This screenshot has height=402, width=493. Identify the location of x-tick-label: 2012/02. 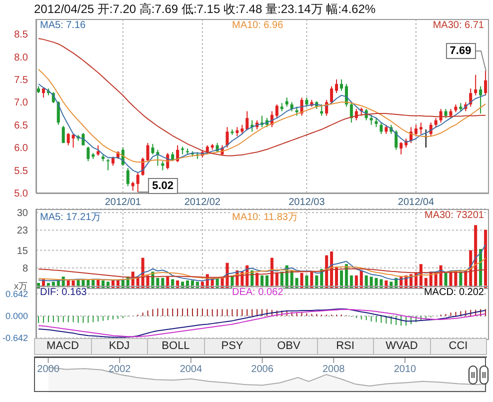
(202, 202).